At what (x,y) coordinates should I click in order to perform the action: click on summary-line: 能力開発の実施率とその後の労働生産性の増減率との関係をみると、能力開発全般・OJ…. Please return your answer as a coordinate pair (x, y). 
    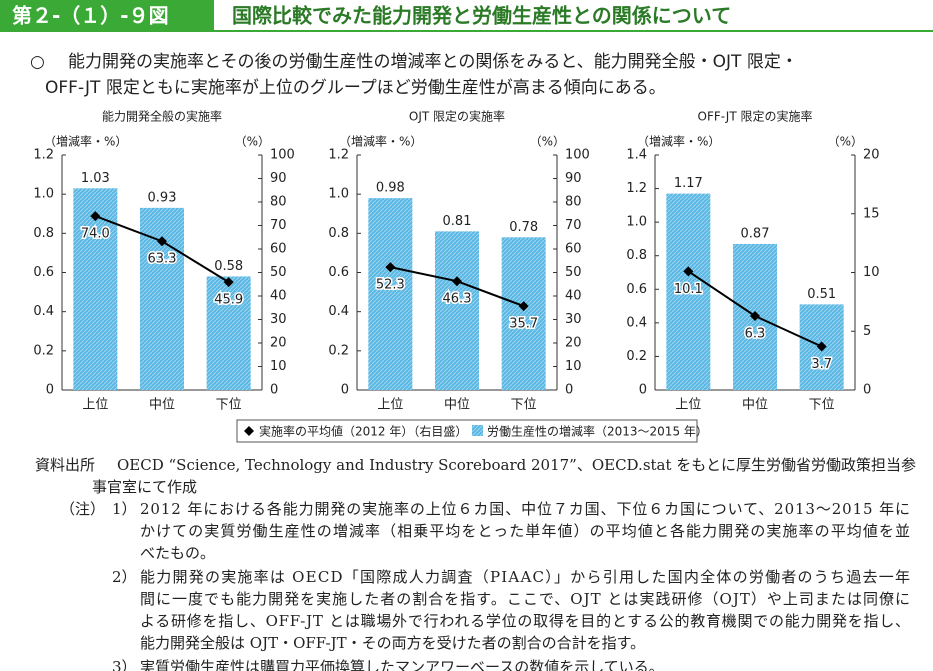
    Looking at the image, I should click on (433, 62).